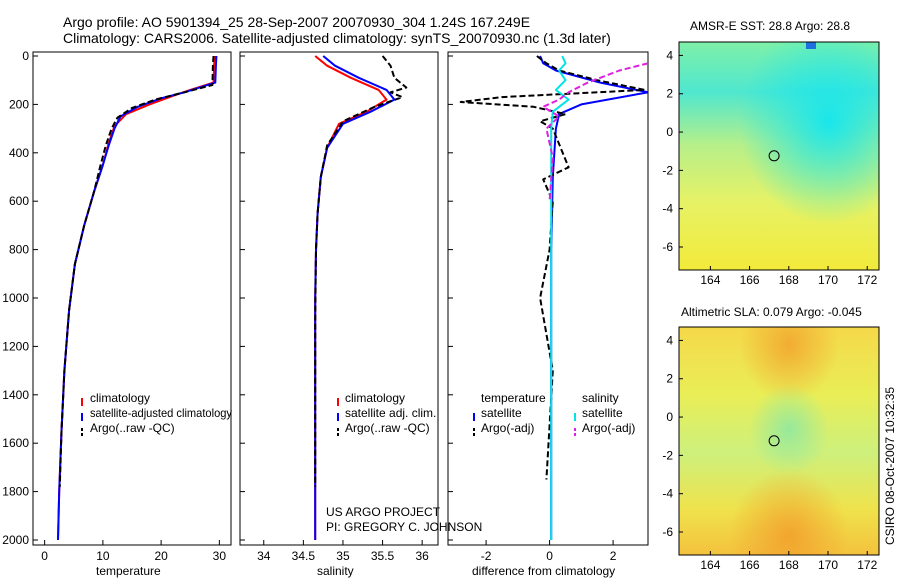  What do you see at coordinates (15, 346) in the screenshot?
I see `y-tick-label: 1200` at bounding box center [15, 346].